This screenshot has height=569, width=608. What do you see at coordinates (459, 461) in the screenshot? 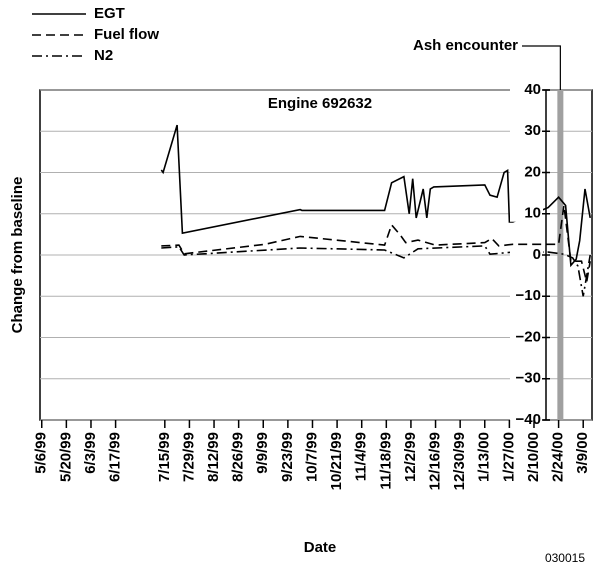
I see `x-tick-label: 12/30/99` at bounding box center [459, 461].